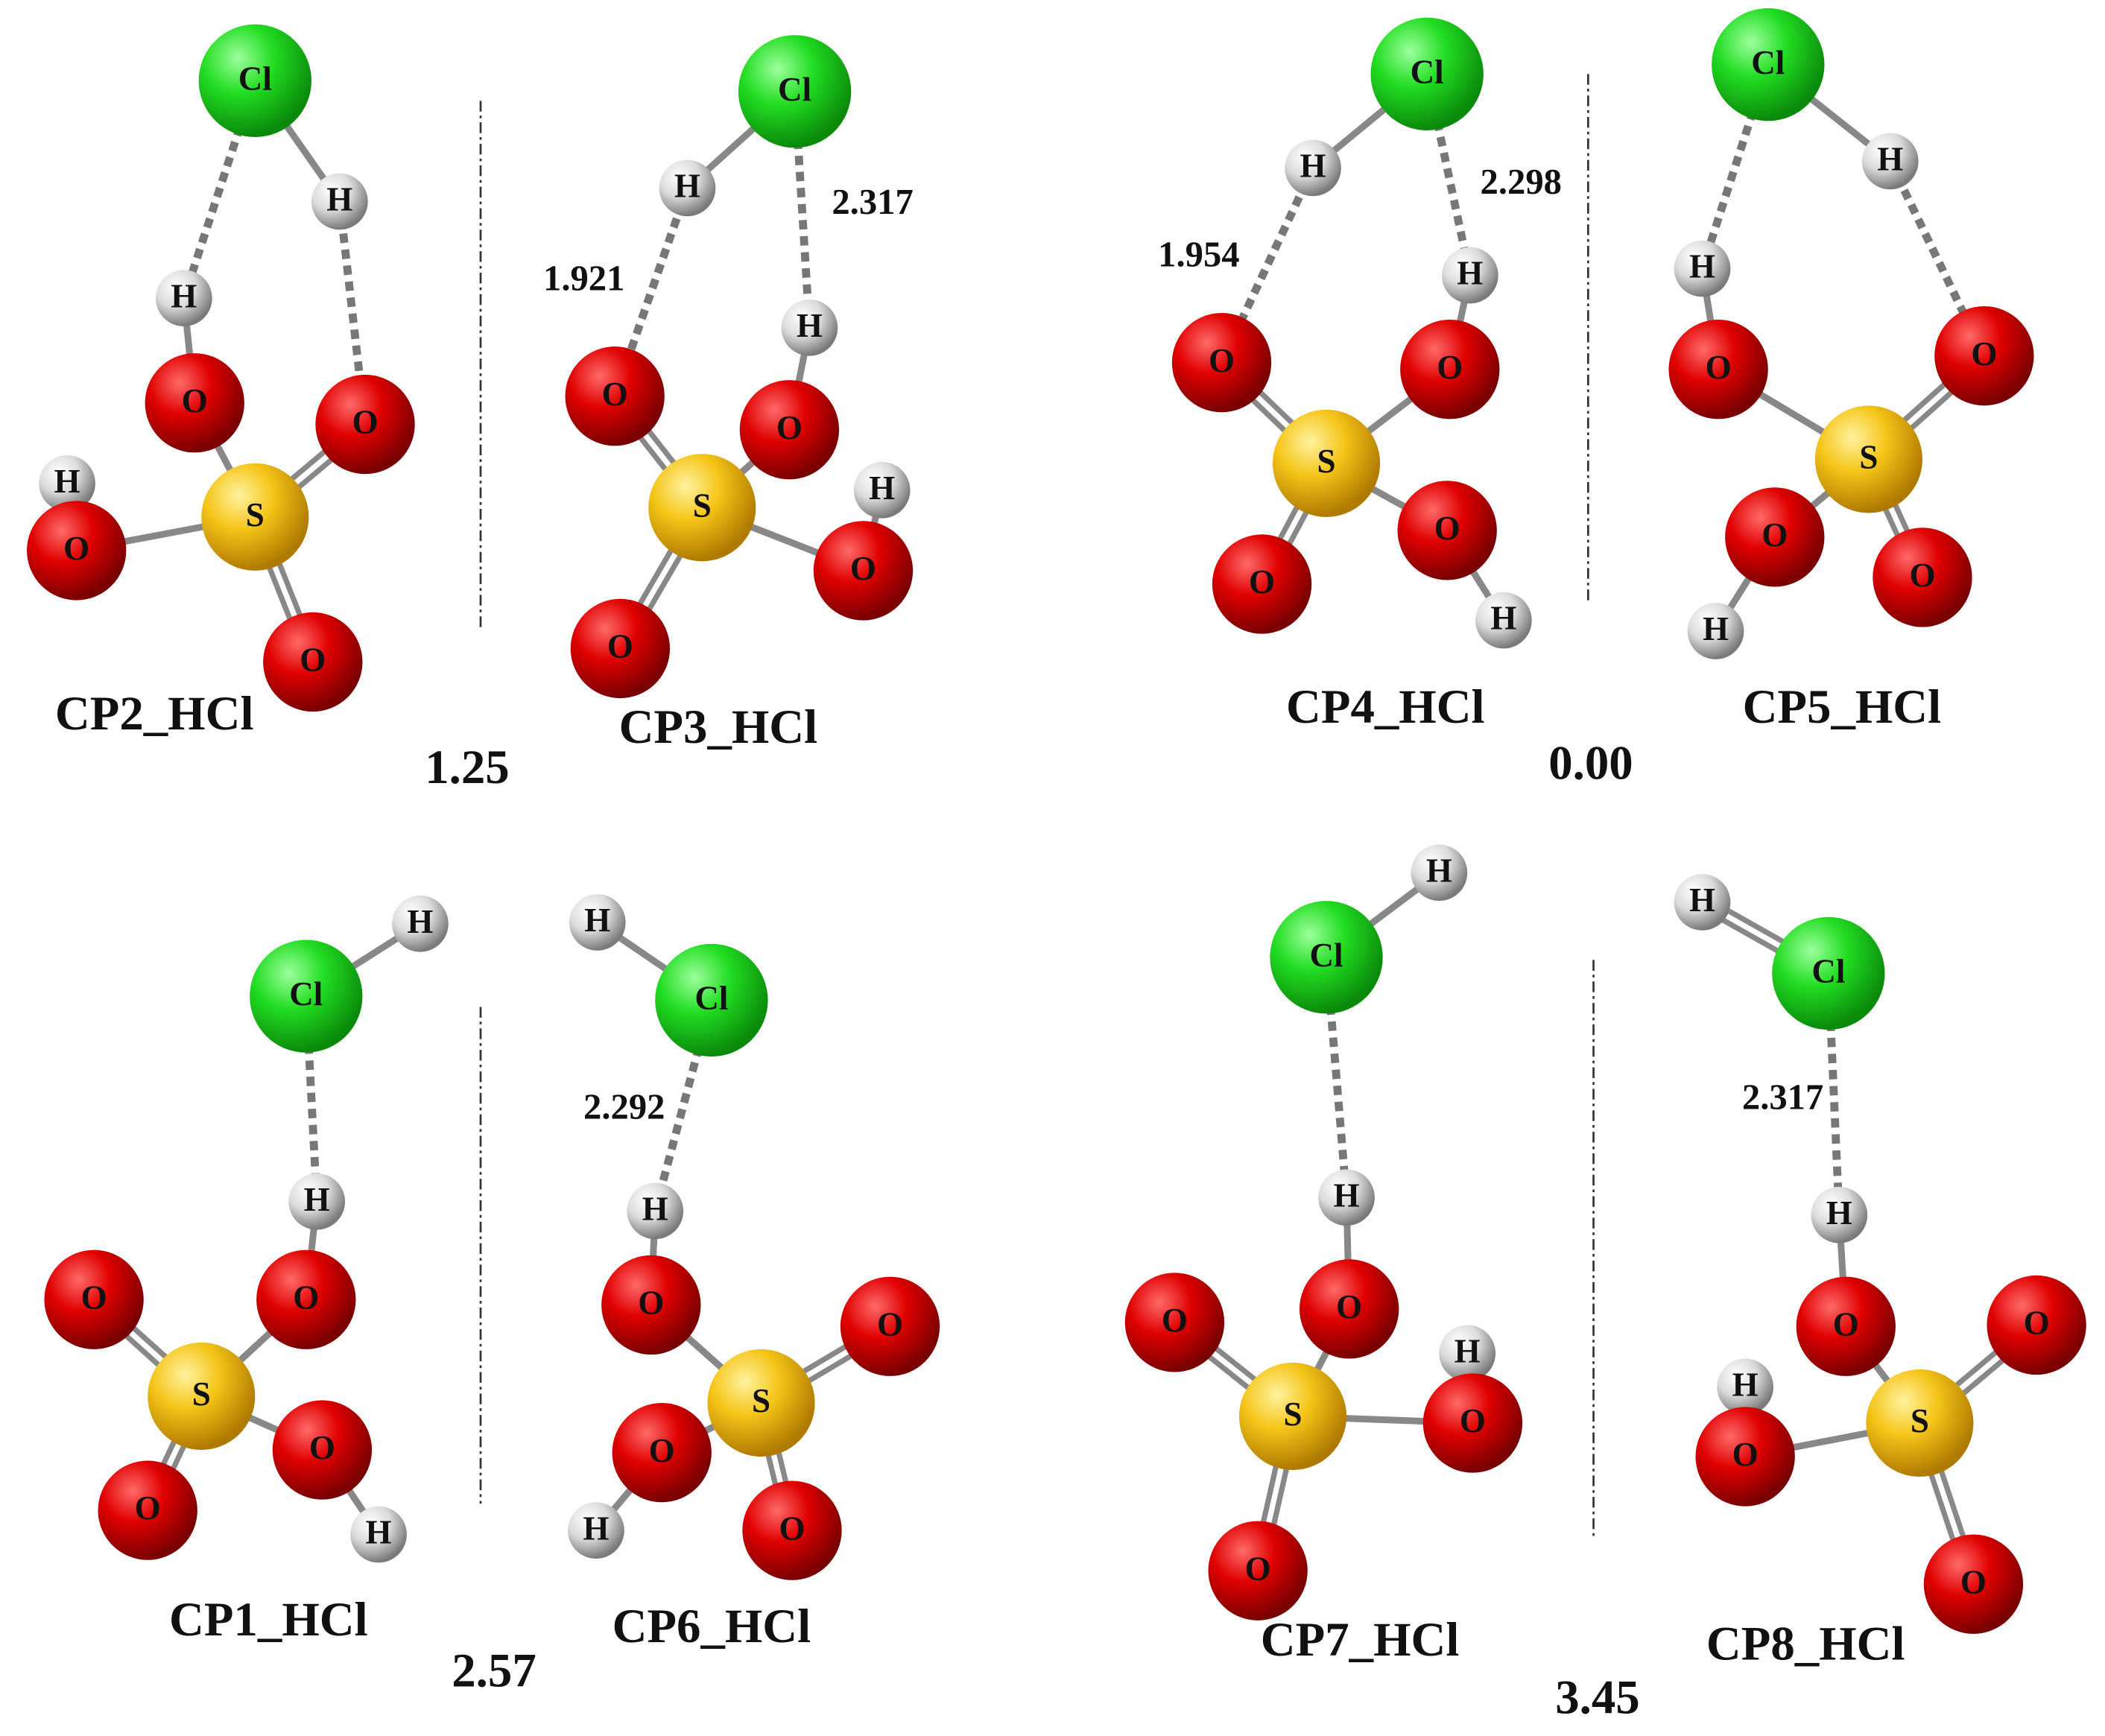  I want to click on relative-energy: 0.00, so click(1591, 764).